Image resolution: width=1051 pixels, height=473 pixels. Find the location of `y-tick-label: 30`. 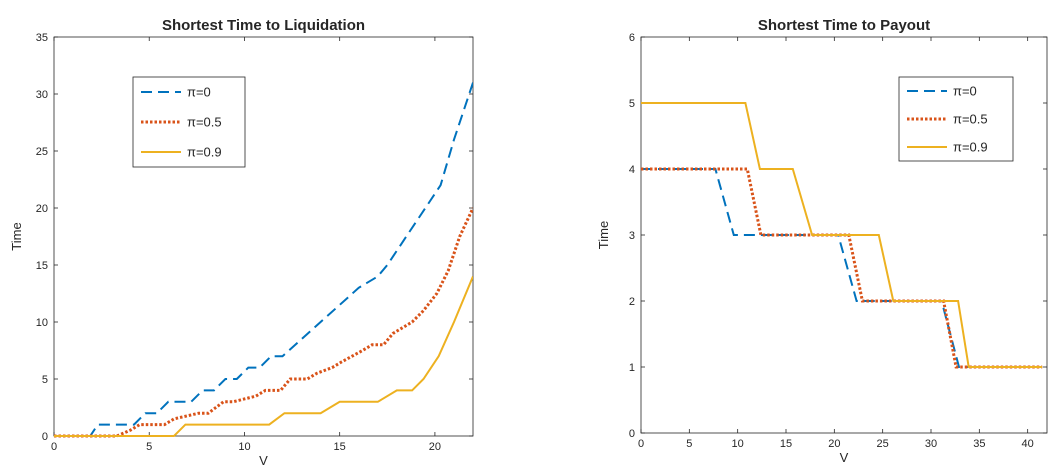

y-tick-label: 30 is located at coordinates (42, 95).